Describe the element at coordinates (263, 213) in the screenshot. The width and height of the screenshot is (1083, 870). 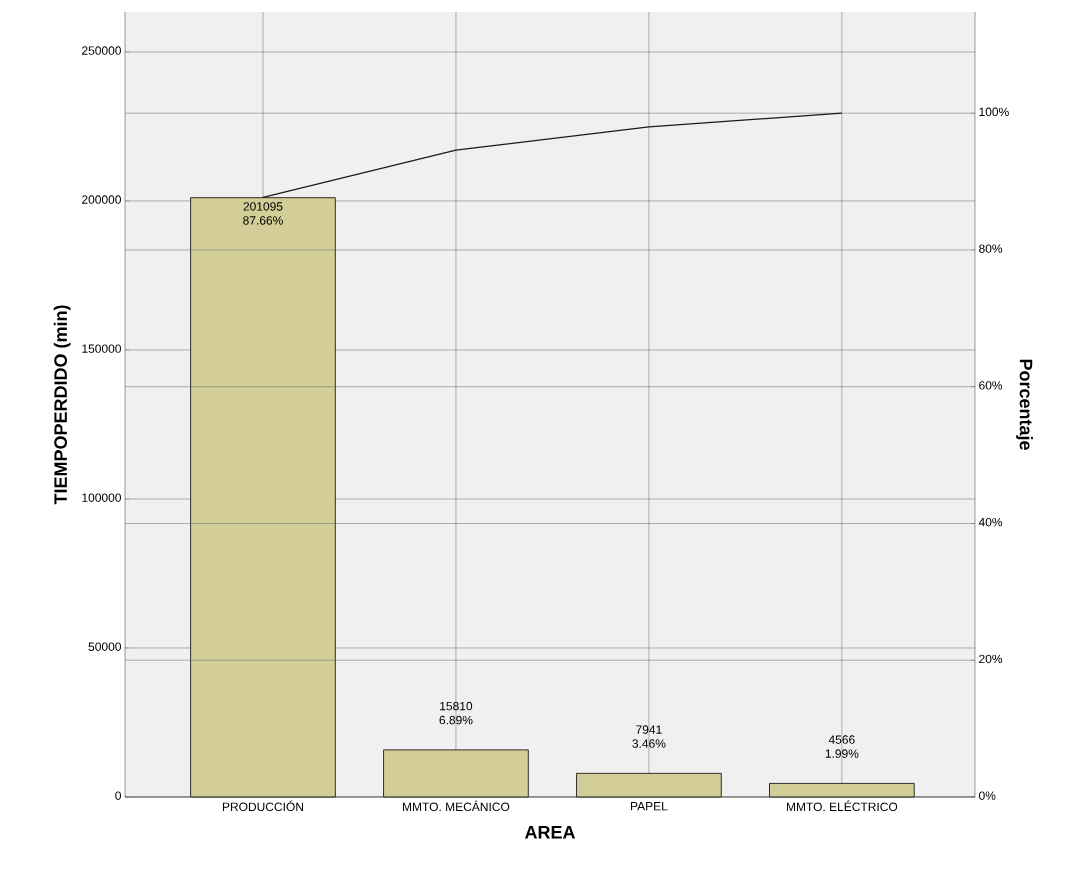
I see `data-label: 201095 87.66%` at that location.